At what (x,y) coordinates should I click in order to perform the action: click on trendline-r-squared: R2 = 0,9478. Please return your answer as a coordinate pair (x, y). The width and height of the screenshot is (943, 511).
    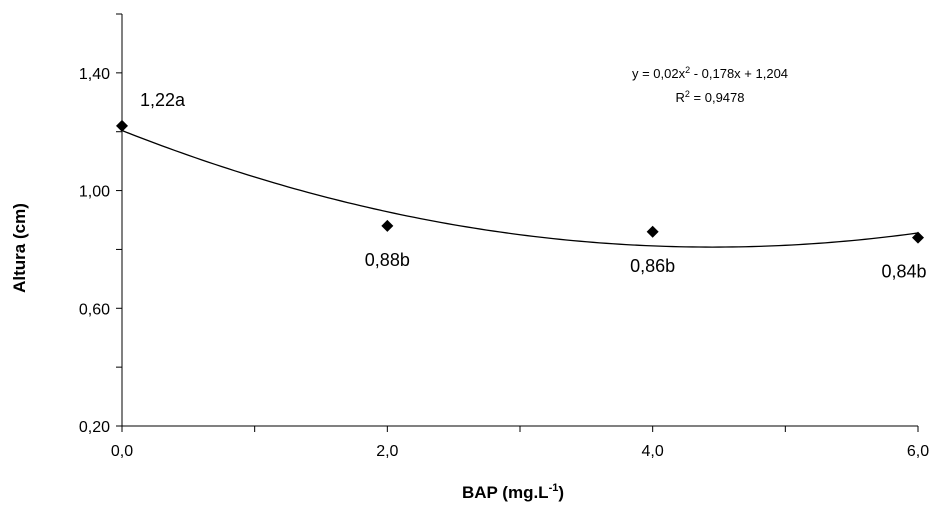
    Looking at the image, I should click on (710, 97).